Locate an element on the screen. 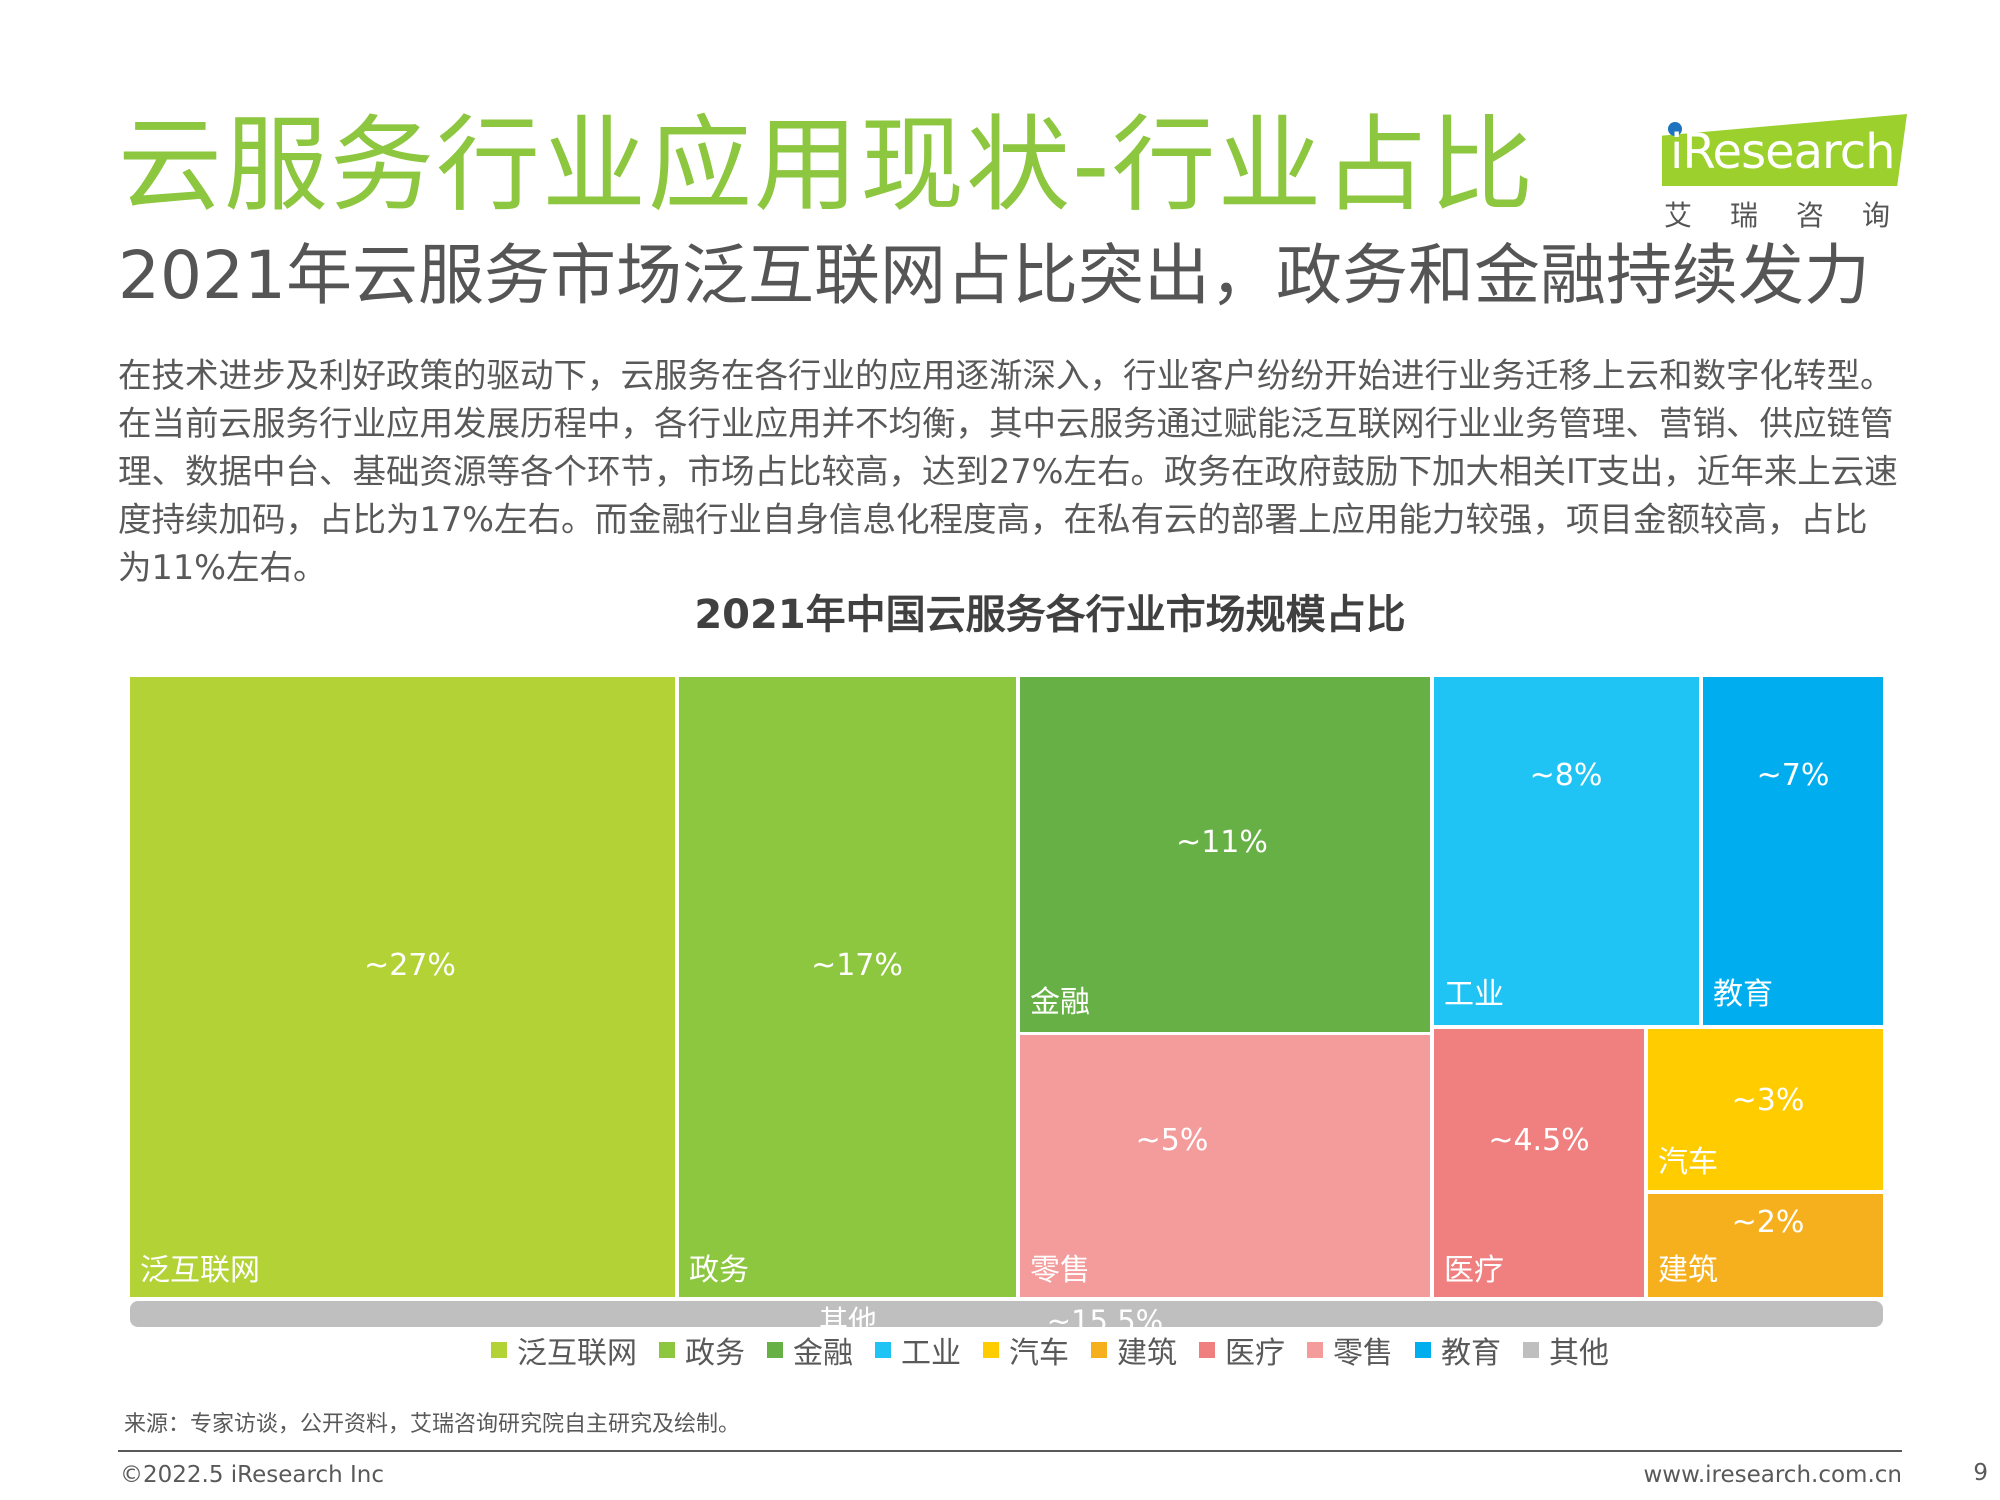 This screenshot has height=1500, width=2000. treemap-name-label-泛互联网: 泛互联网 is located at coordinates (200, 1270).